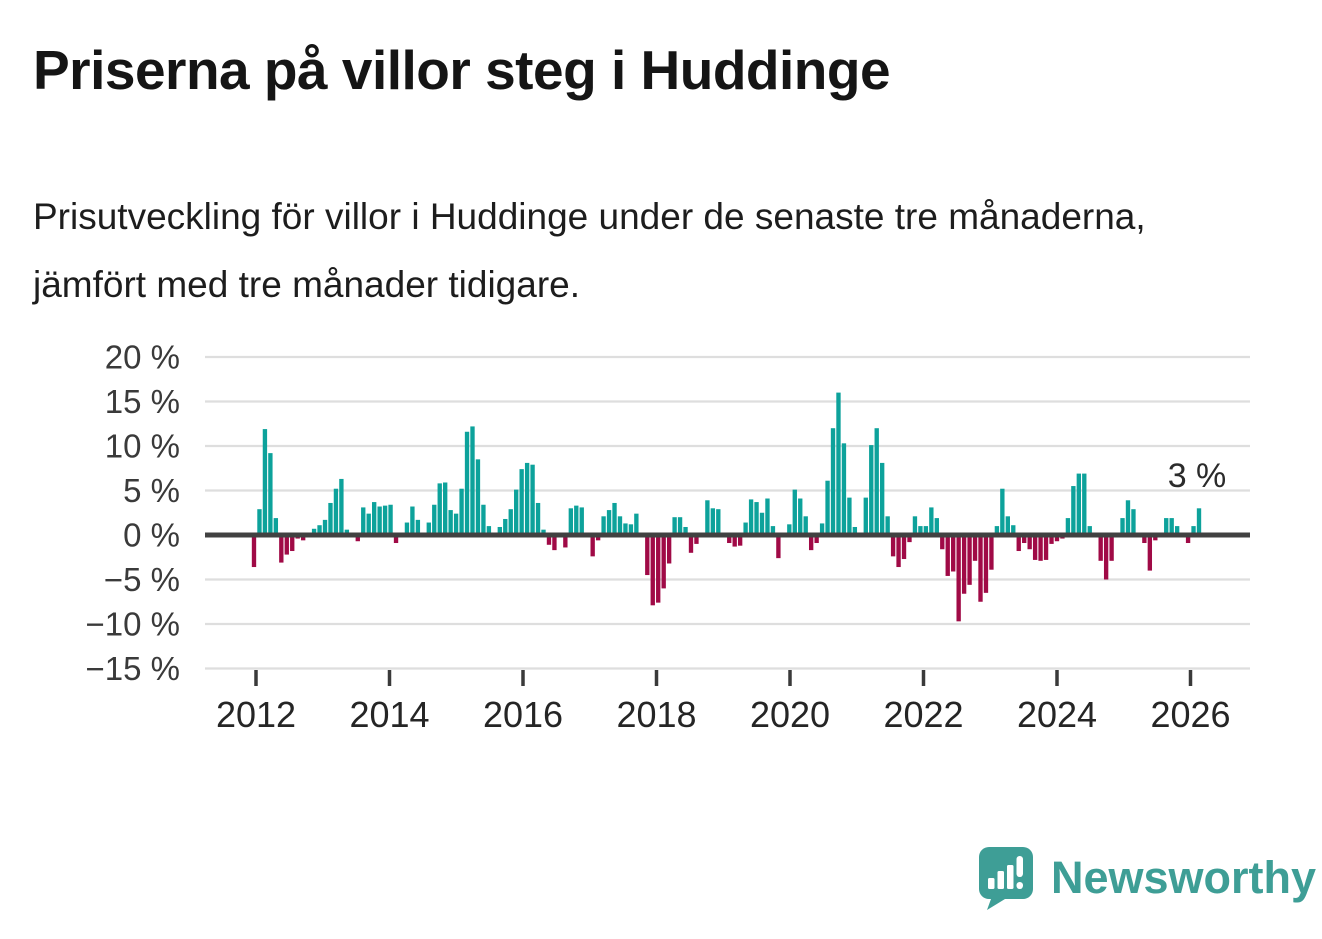 The height and width of the screenshot is (939, 1322). What do you see at coordinates (1197, 476) in the screenshot?
I see `last-value-annotation: 3 %` at bounding box center [1197, 476].